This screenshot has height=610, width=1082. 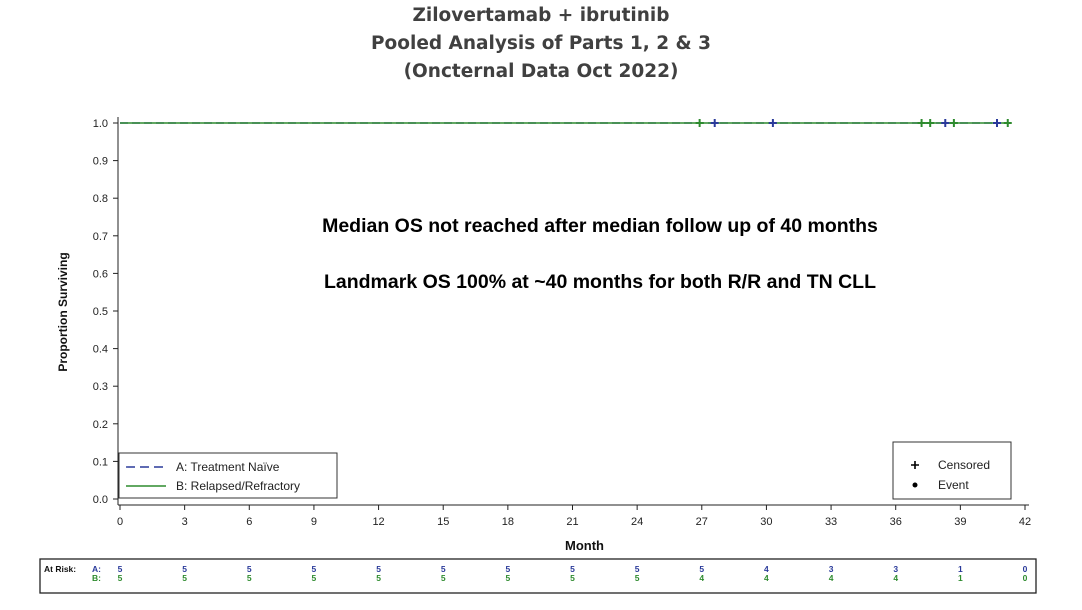 I want to click on symbol-legend-censored: Censored, so click(x=964, y=465).